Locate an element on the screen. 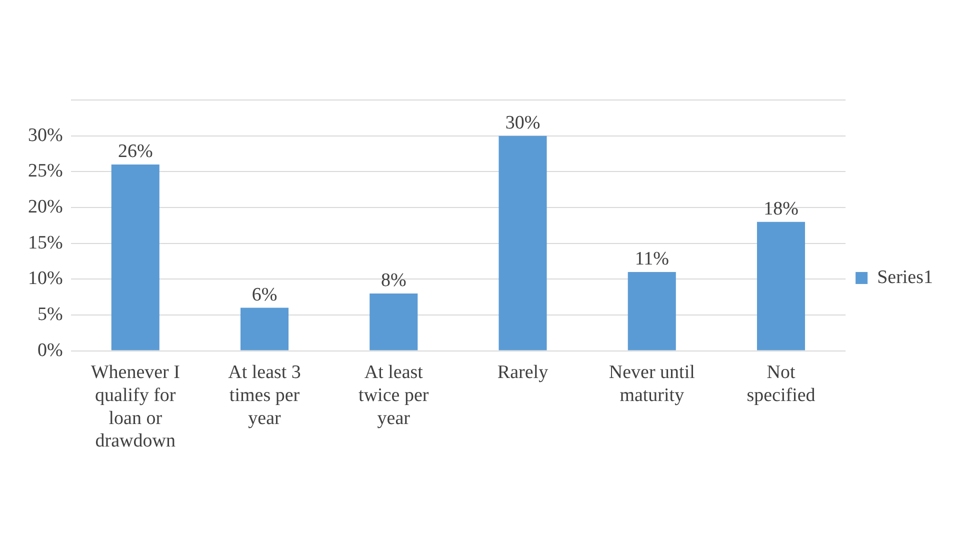  y-tick-label: 25% is located at coordinates (45, 171).